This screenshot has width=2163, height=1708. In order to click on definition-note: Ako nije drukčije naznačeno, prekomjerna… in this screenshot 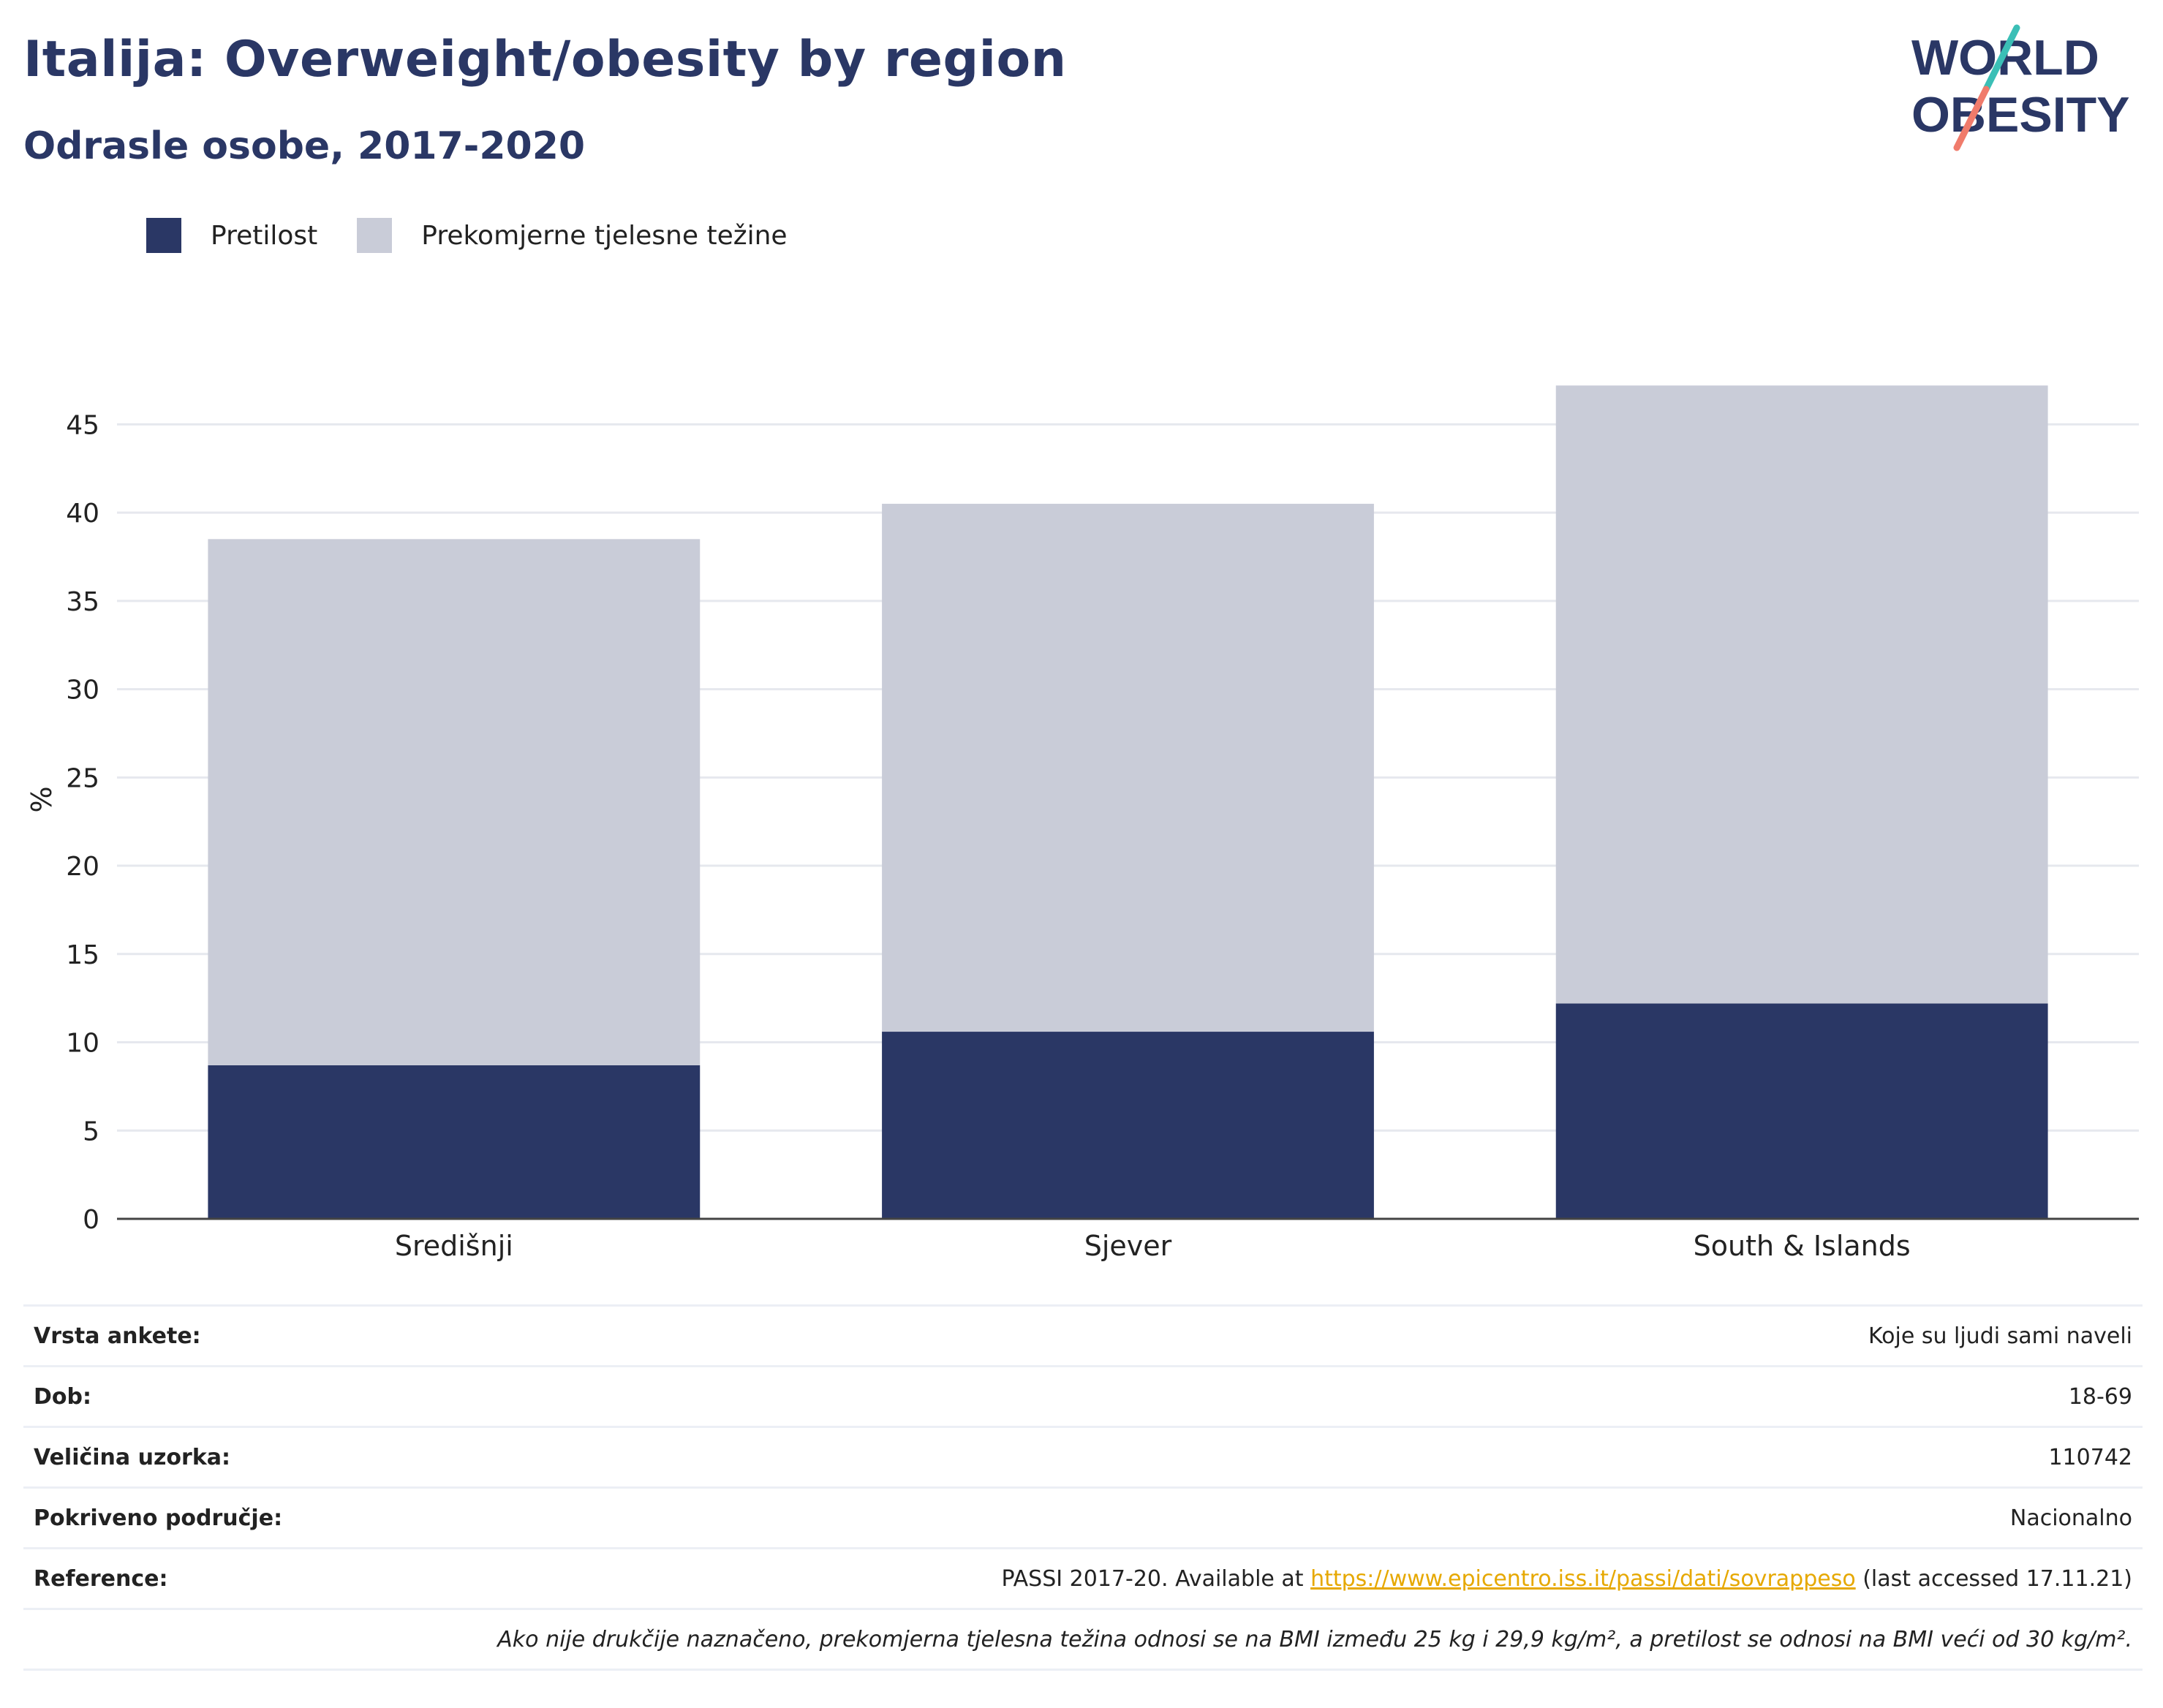, I will do `click(1083, 1640)`.